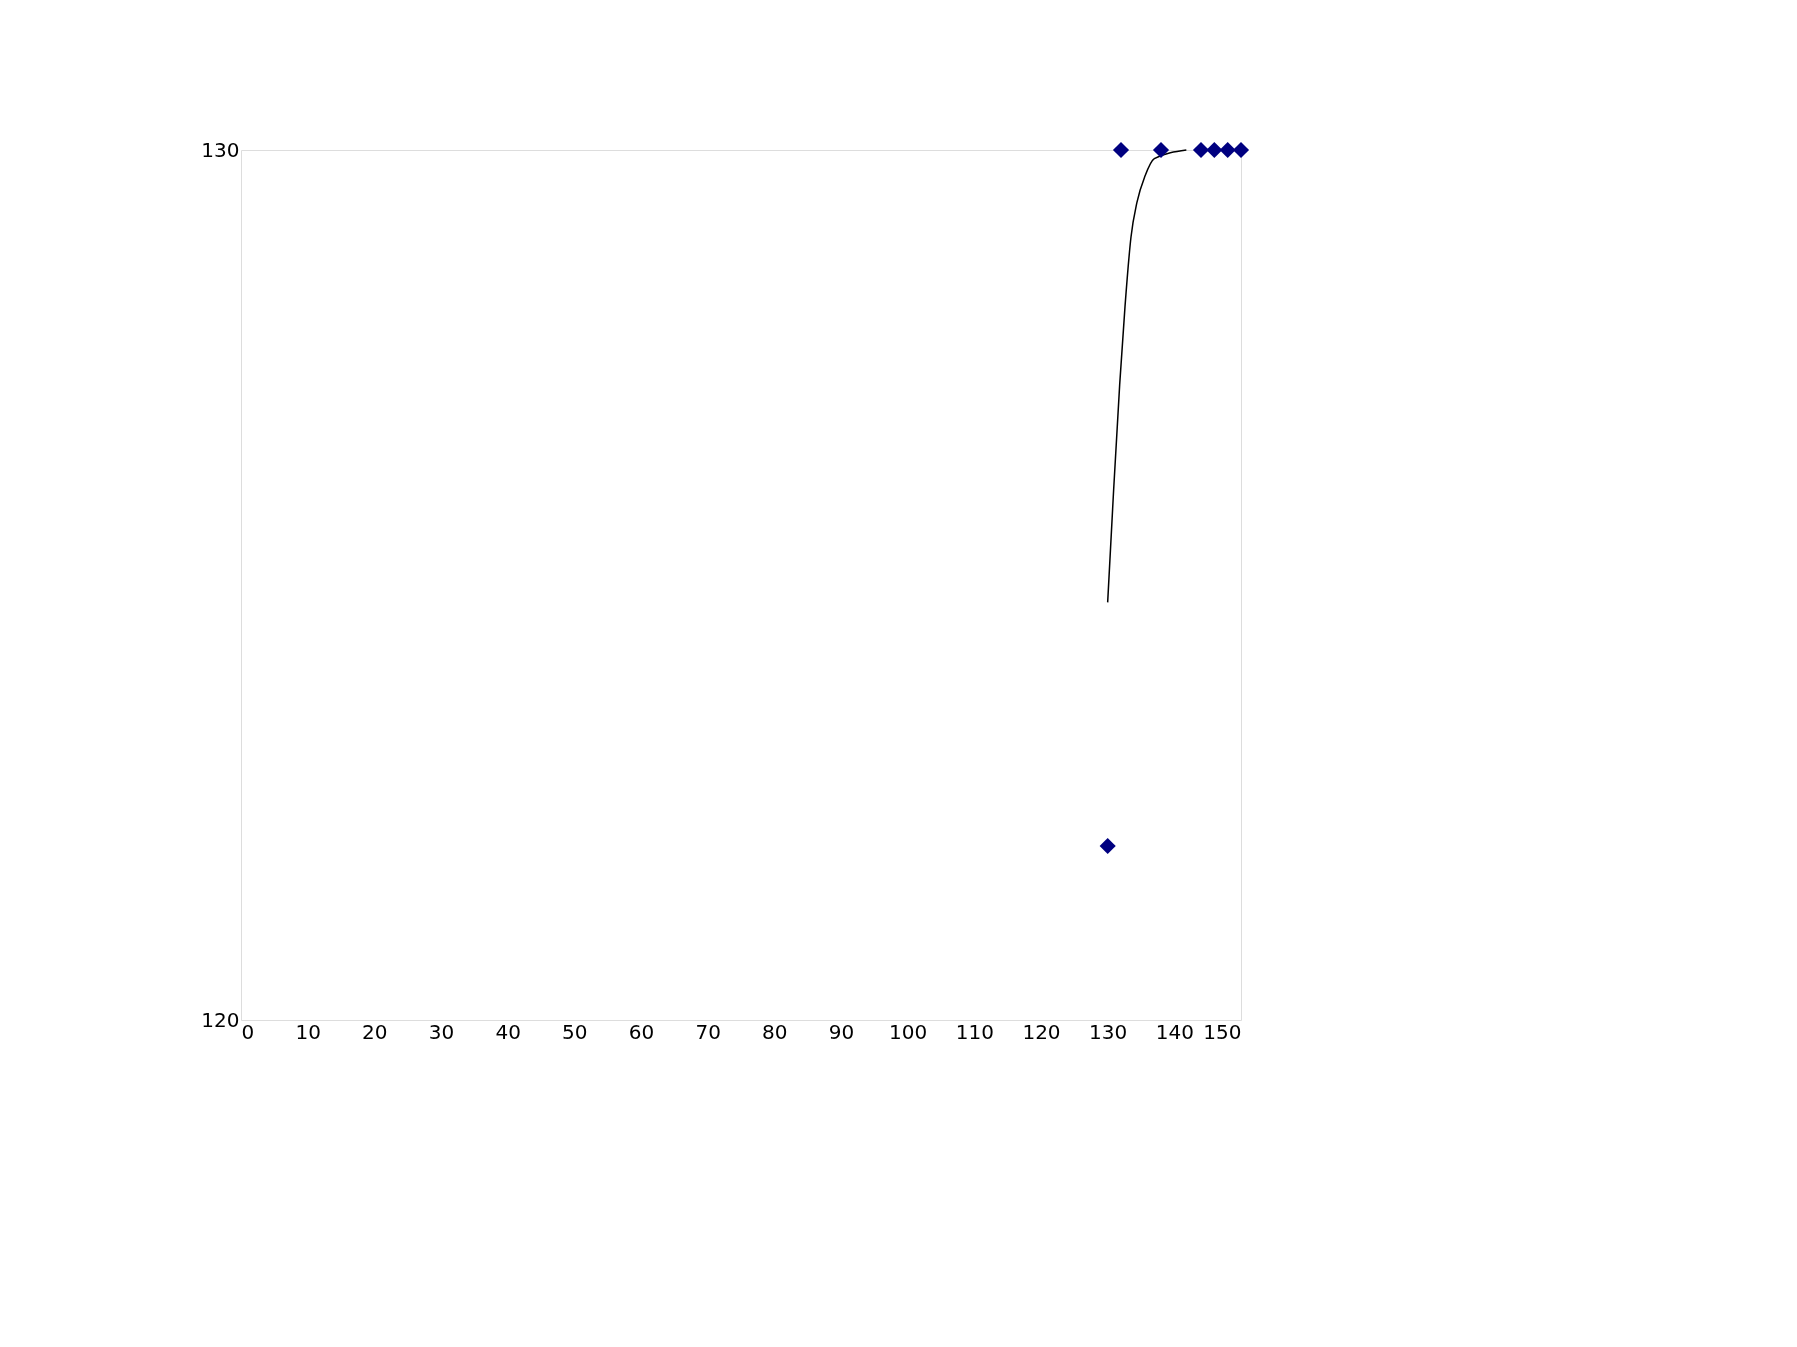  I want to click on x-tick-label: 40, so click(508, 1031).